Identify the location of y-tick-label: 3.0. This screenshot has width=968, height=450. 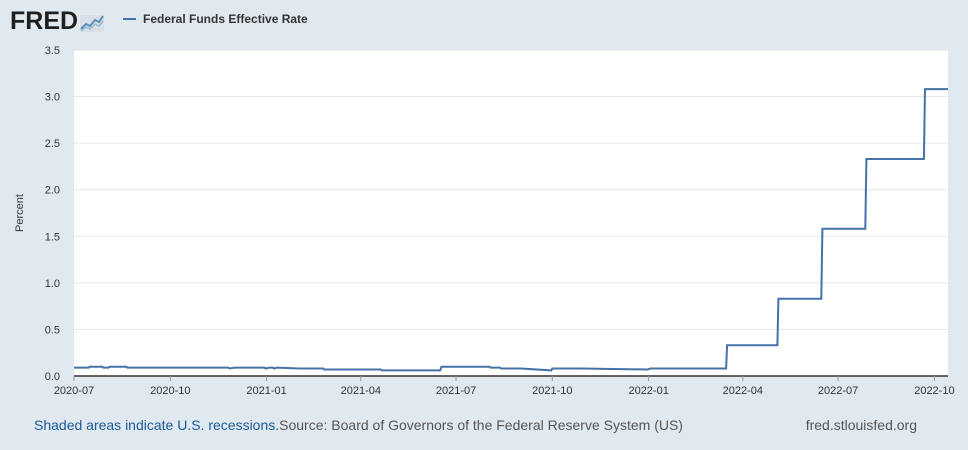
(52, 98).